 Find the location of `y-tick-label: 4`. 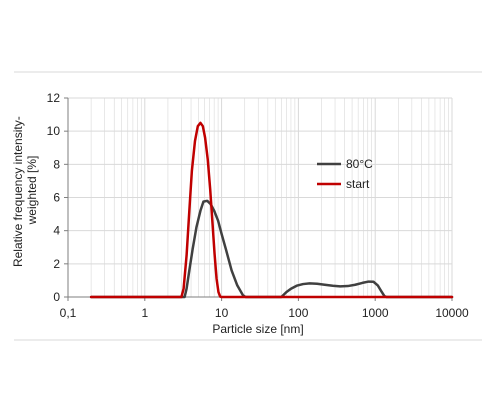

y-tick-label: 4 is located at coordinates (56, 231).